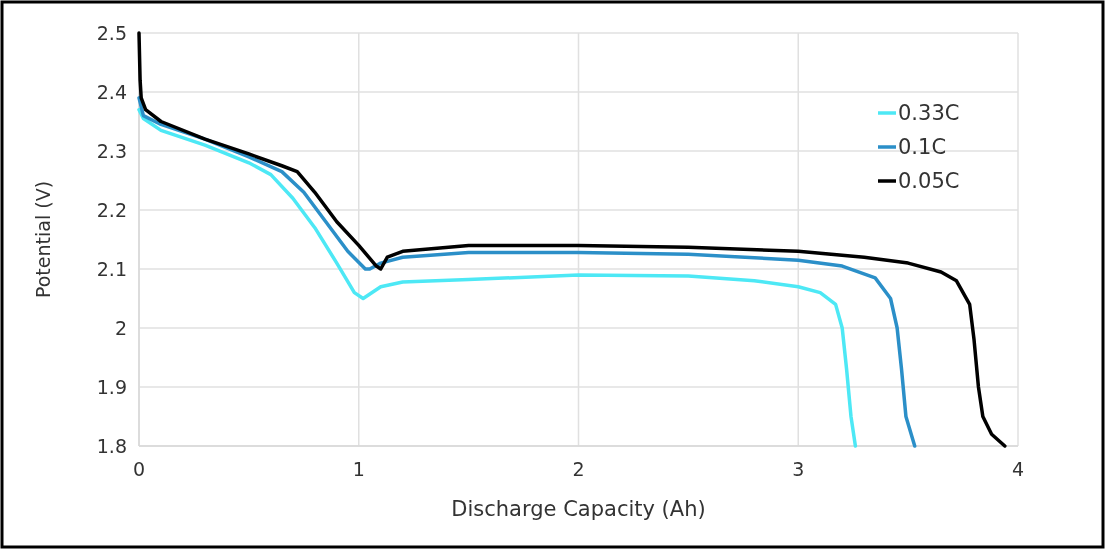  Describe the element at coordinates (358, 469) in the screenshot. I see `x-tick-label: 1` at that location.